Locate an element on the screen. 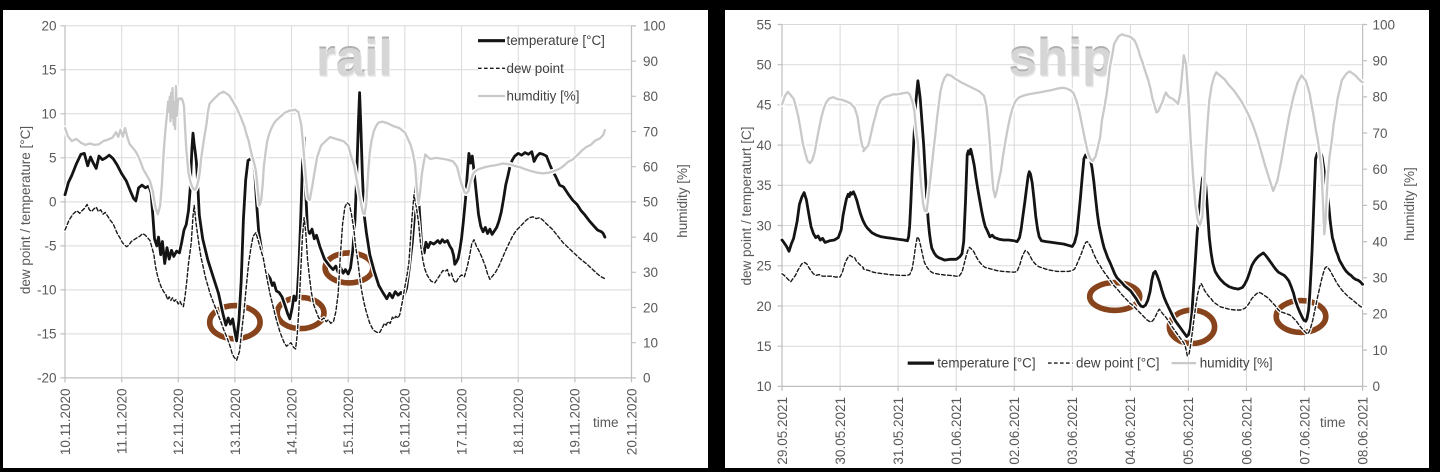 This screenshot has width=1440, height=472. svg-text: 06.06.2021 is located at coordinates (1246, 431).